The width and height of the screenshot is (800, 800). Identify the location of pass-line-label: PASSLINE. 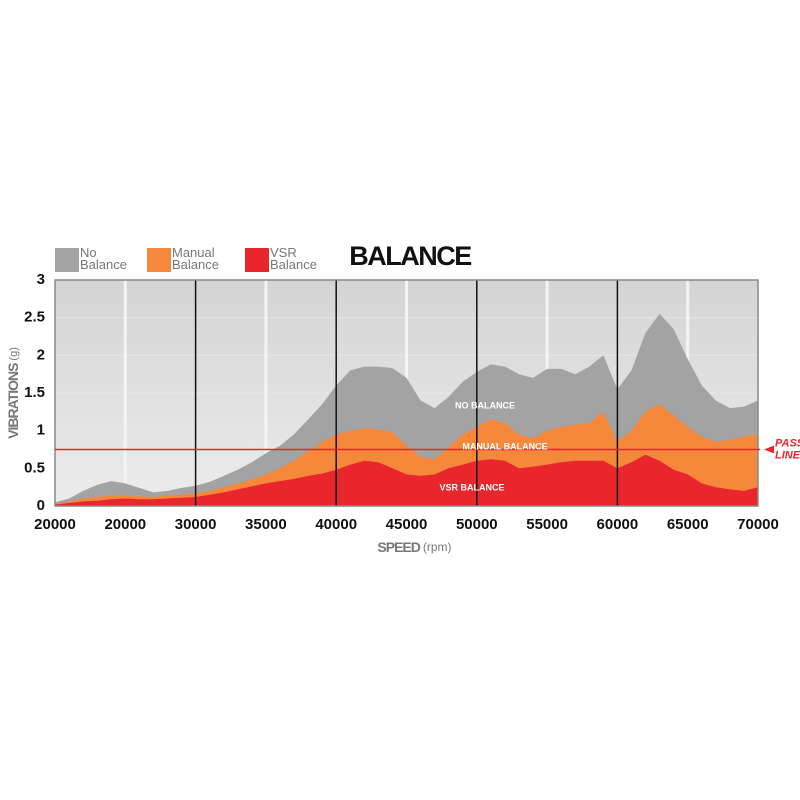
(787, 449).